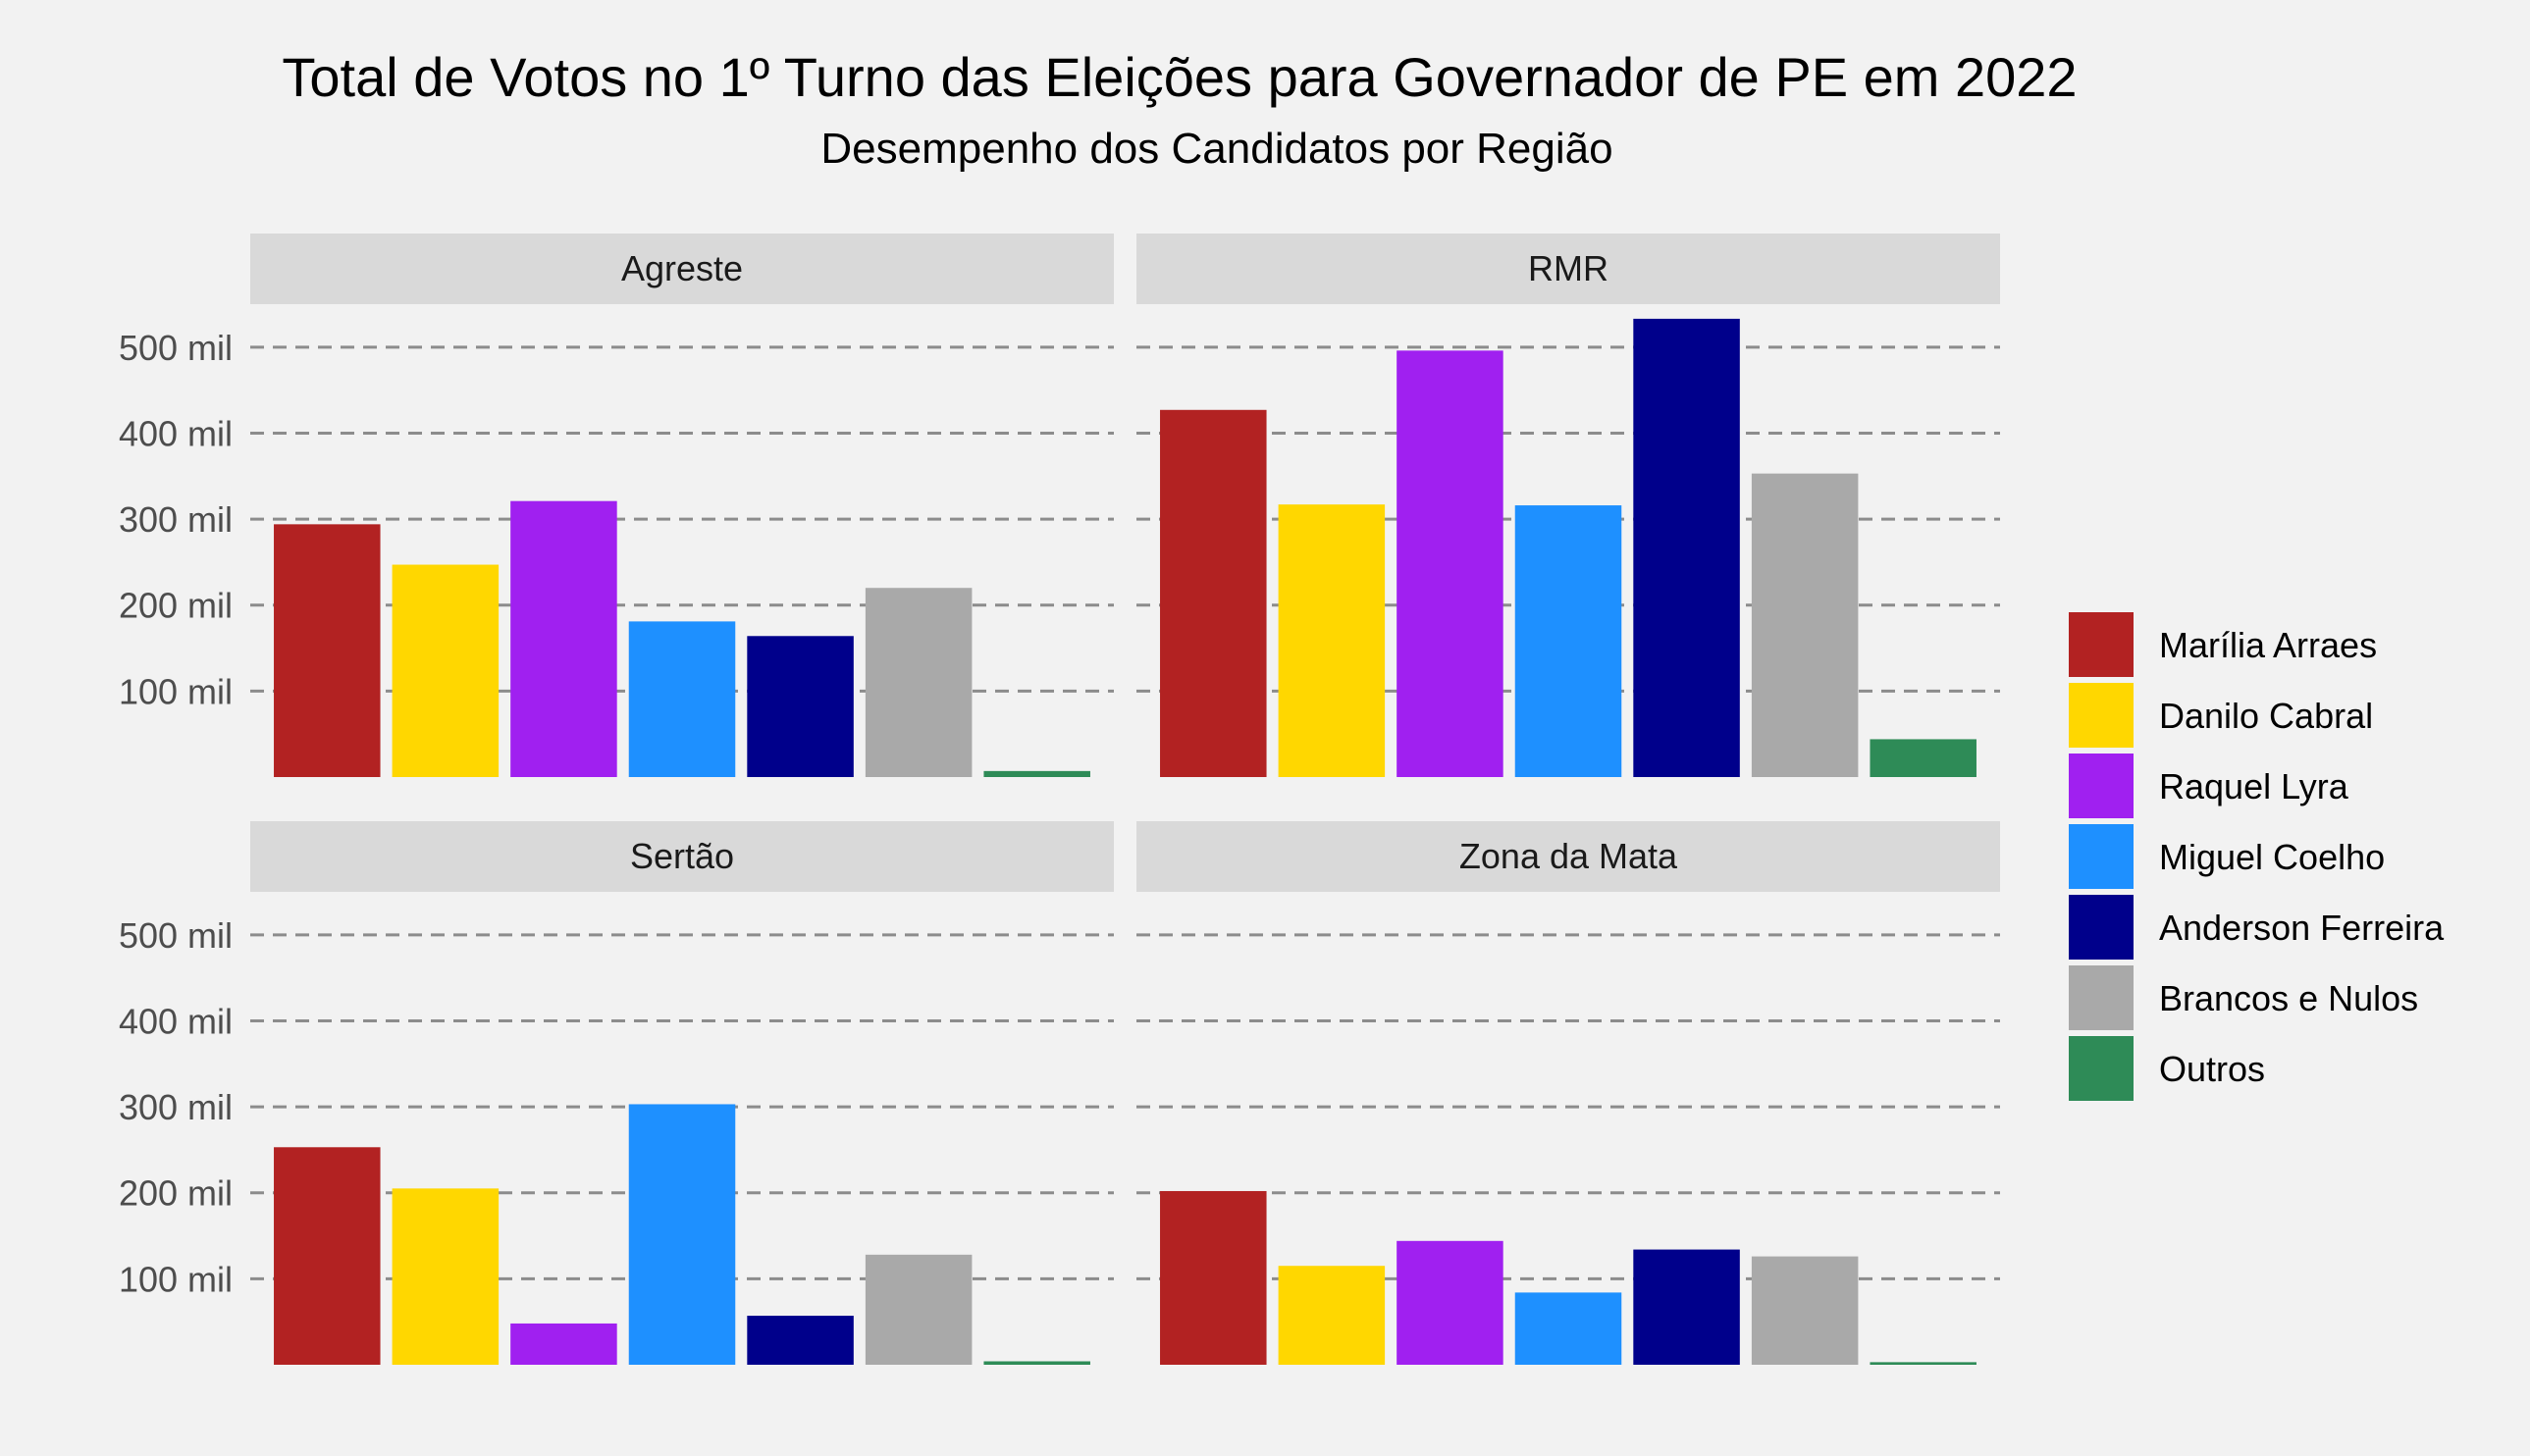  I want to click on chart-subtitle: Desempenho dos Candidatos por Região, so click(1216, 149).